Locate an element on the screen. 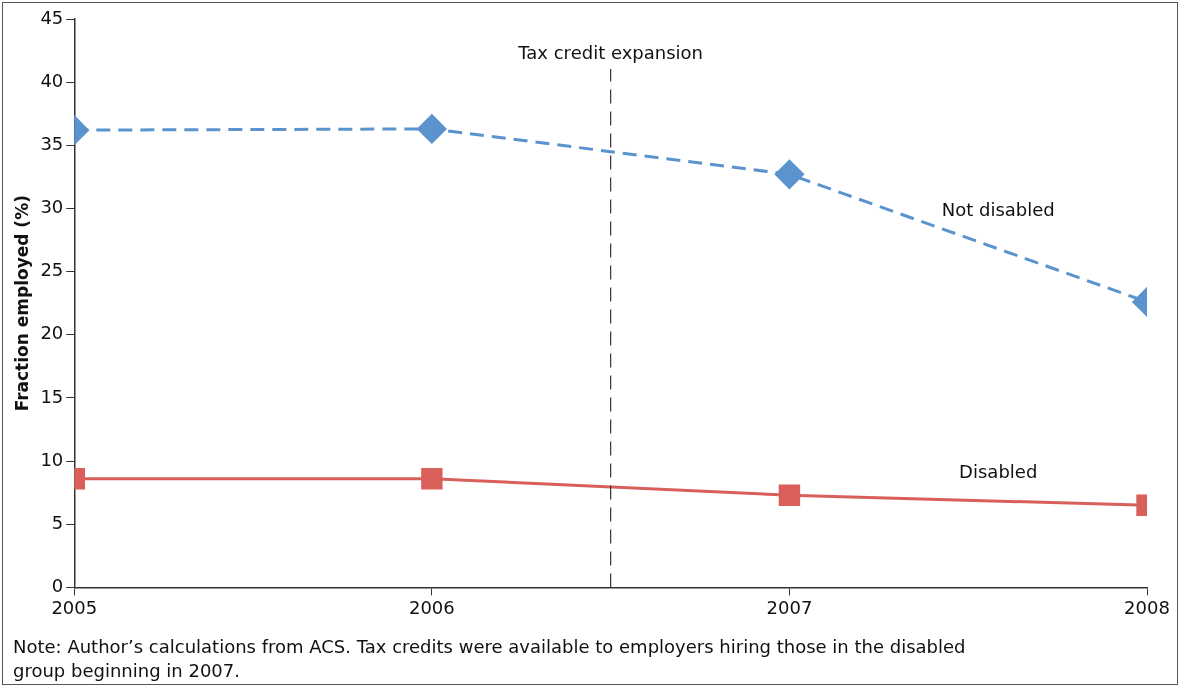 This screenshot has height=689, width=1182. y-tick-label: 20 is located at coordinates (52, 333).